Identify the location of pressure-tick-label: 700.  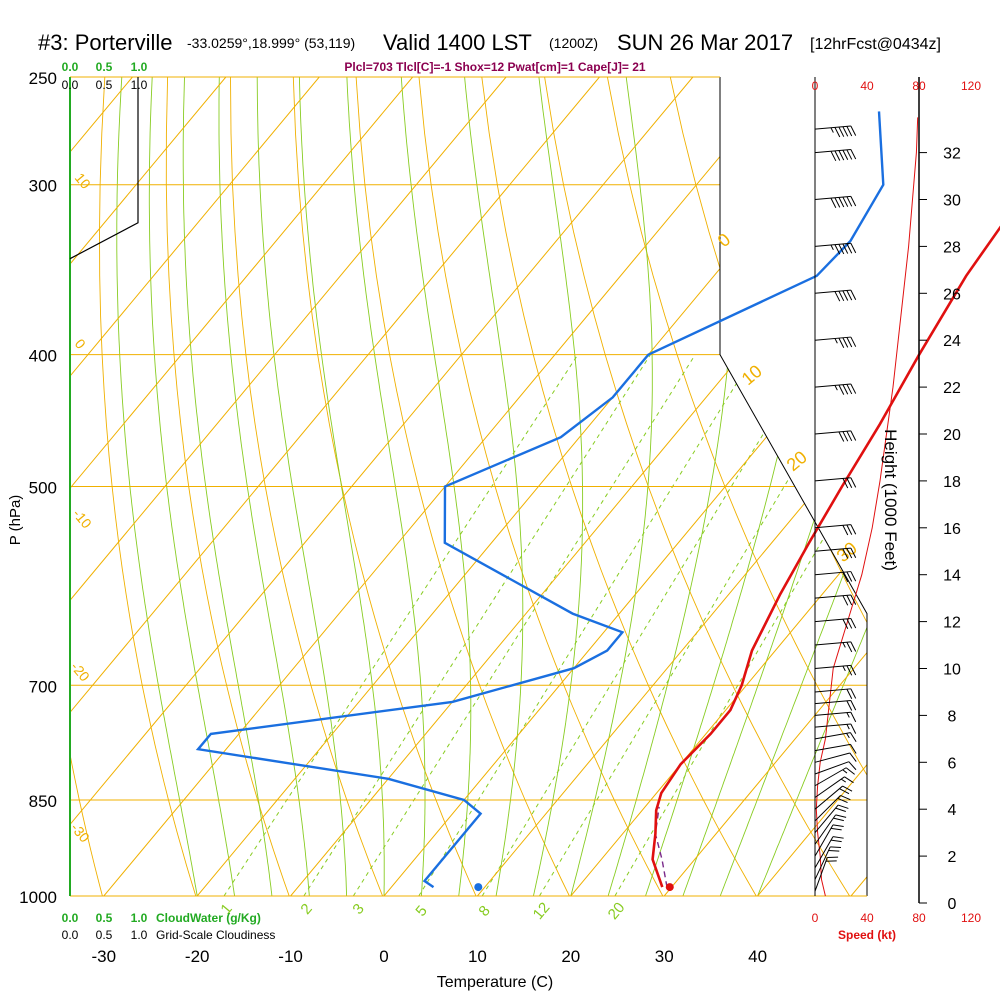
(43, 686).